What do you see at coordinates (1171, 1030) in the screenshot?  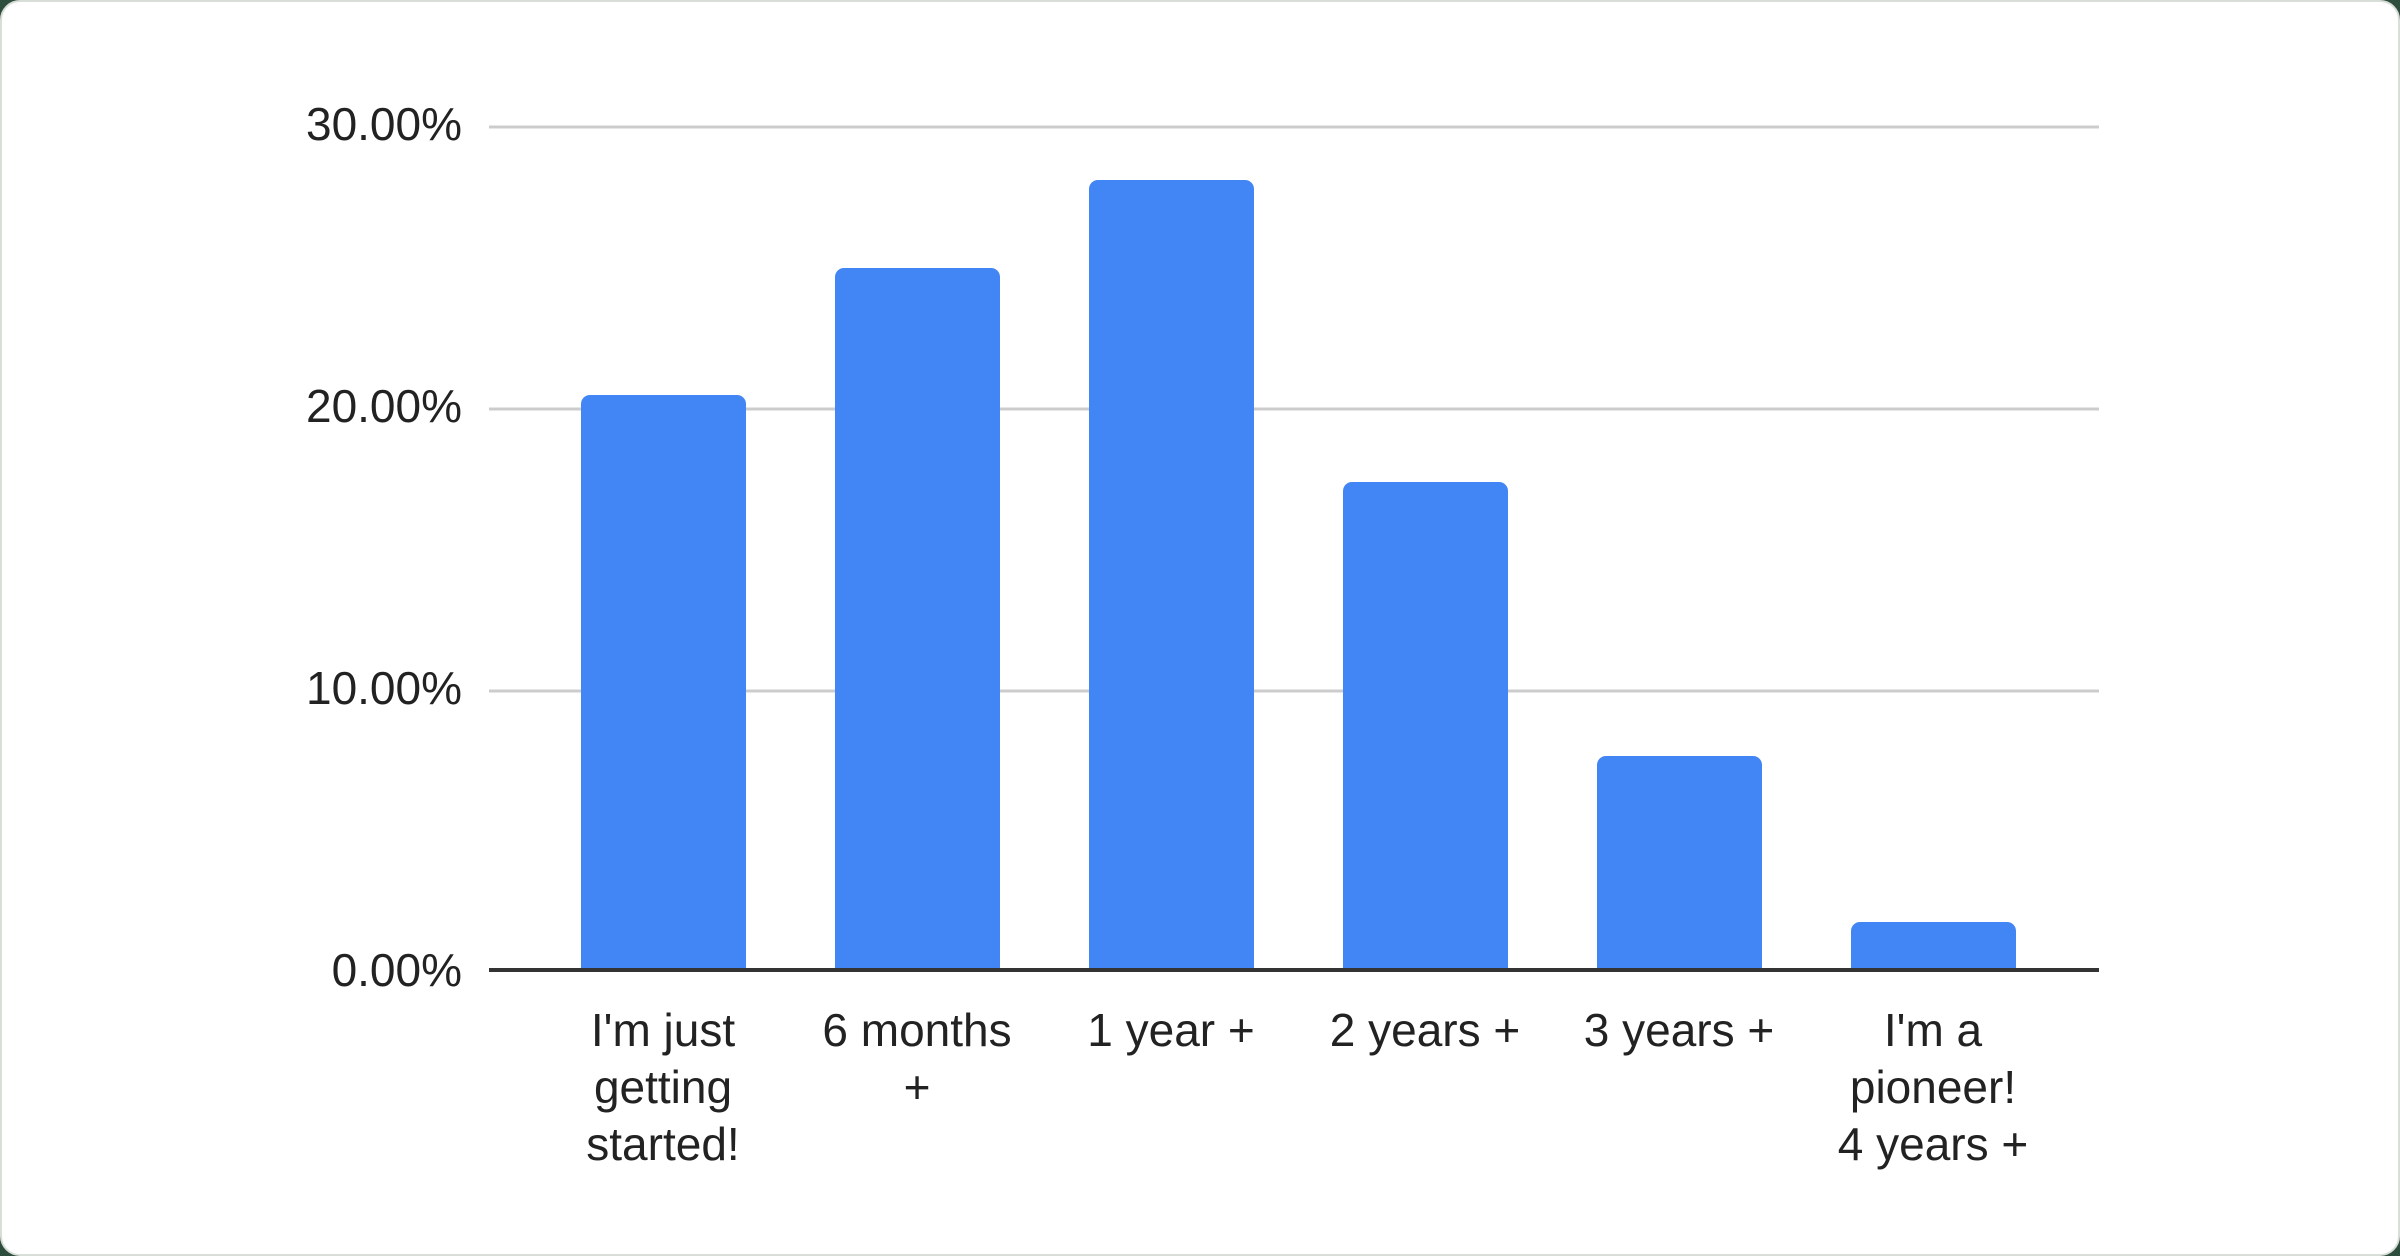 I see `x-category-label-3: 1 year +` at bounding box center [1171, 1030].